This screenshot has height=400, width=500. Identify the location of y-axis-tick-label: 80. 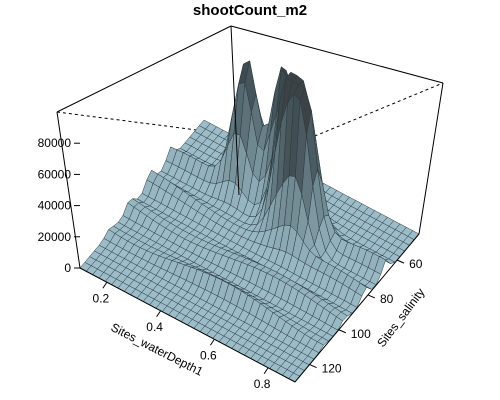
(387, 299).